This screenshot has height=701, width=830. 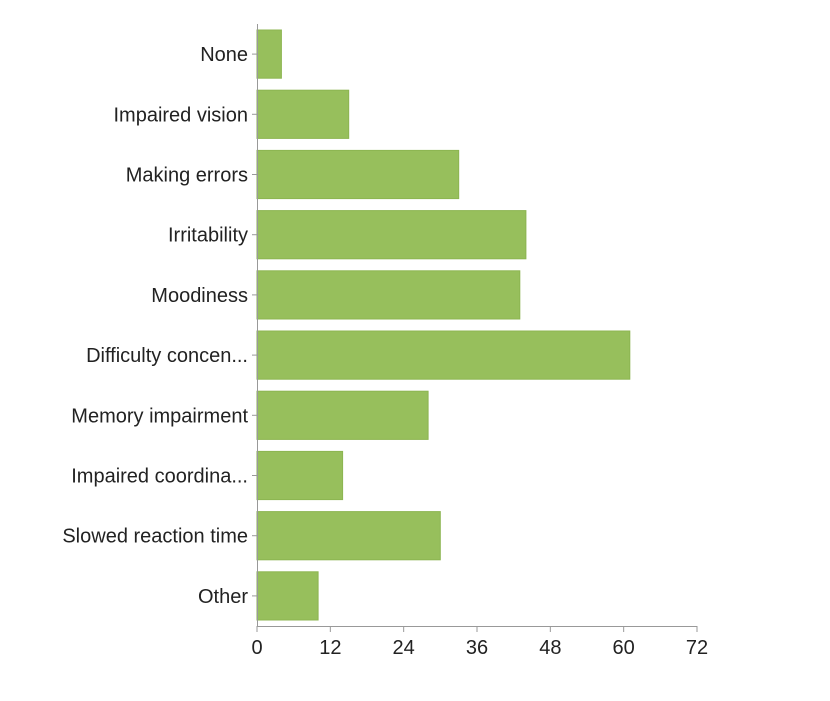 What do you see at coordinates (404, 648) in the screenshot?
I see `x-tick-label: 24` at bounding box center [404, 648].